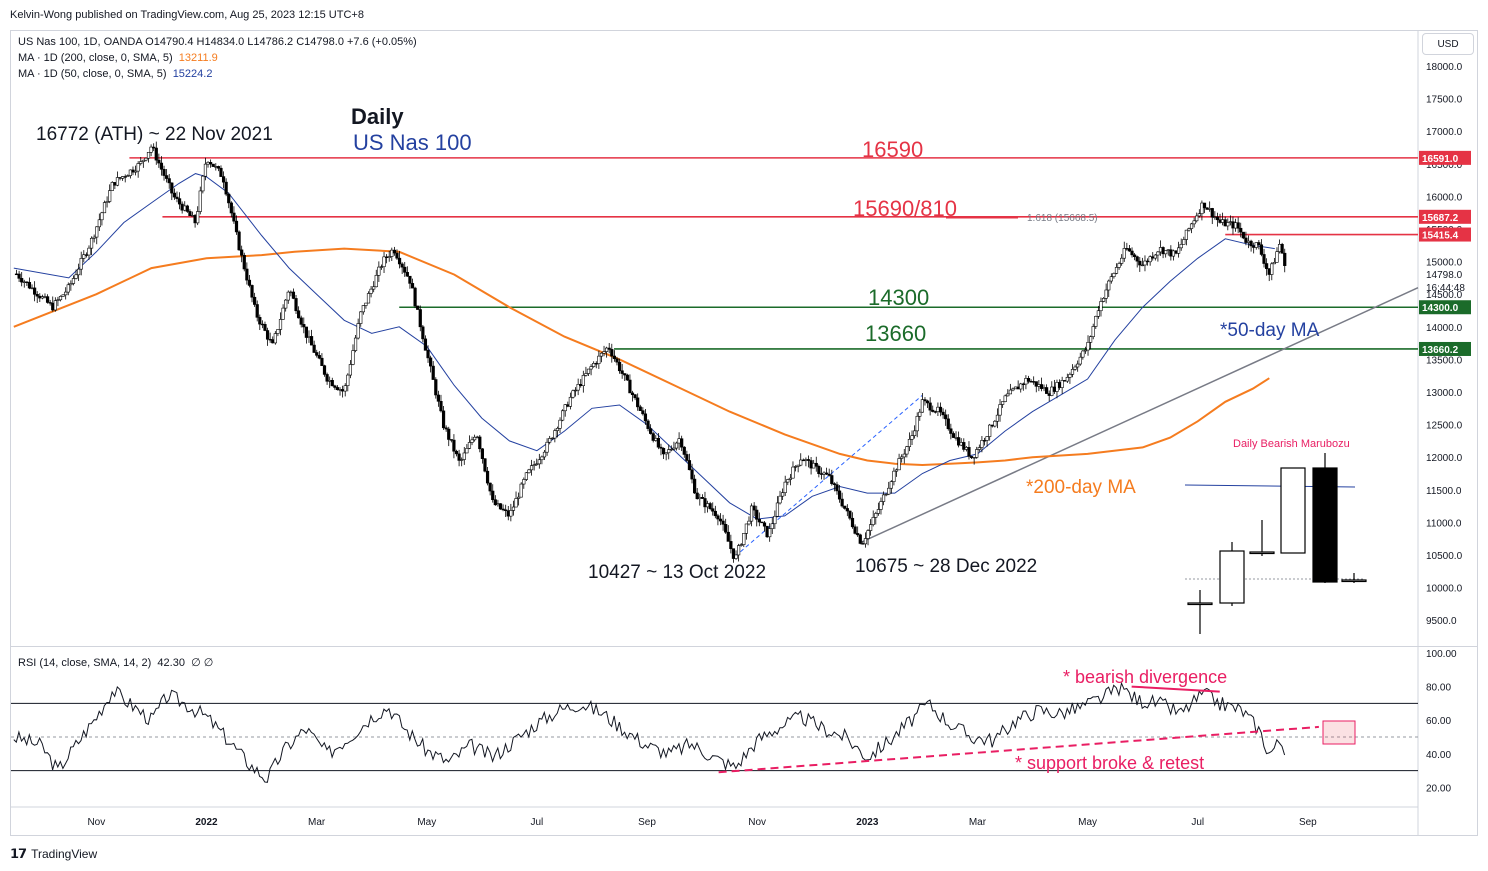 This screenshot has height=871, width=1488. I want to click on tradingview-brand: TradingView, so click(64, 854).